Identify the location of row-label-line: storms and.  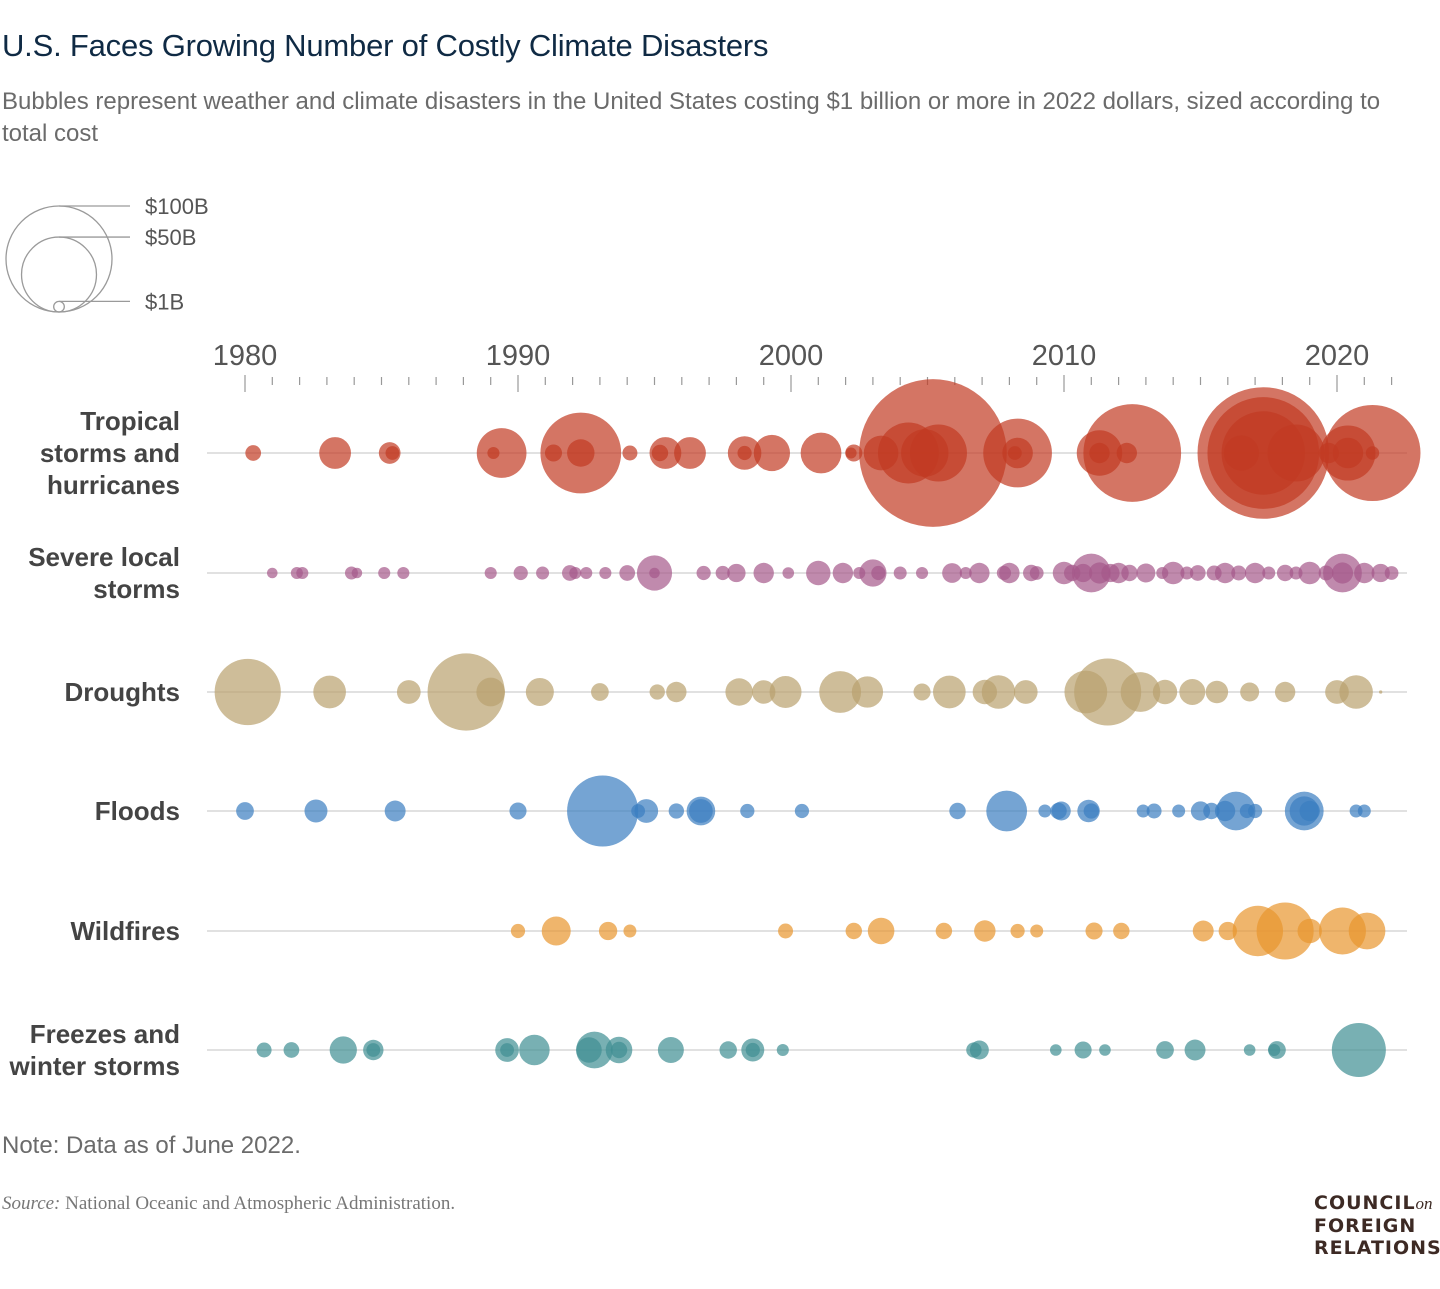
(110, 453).